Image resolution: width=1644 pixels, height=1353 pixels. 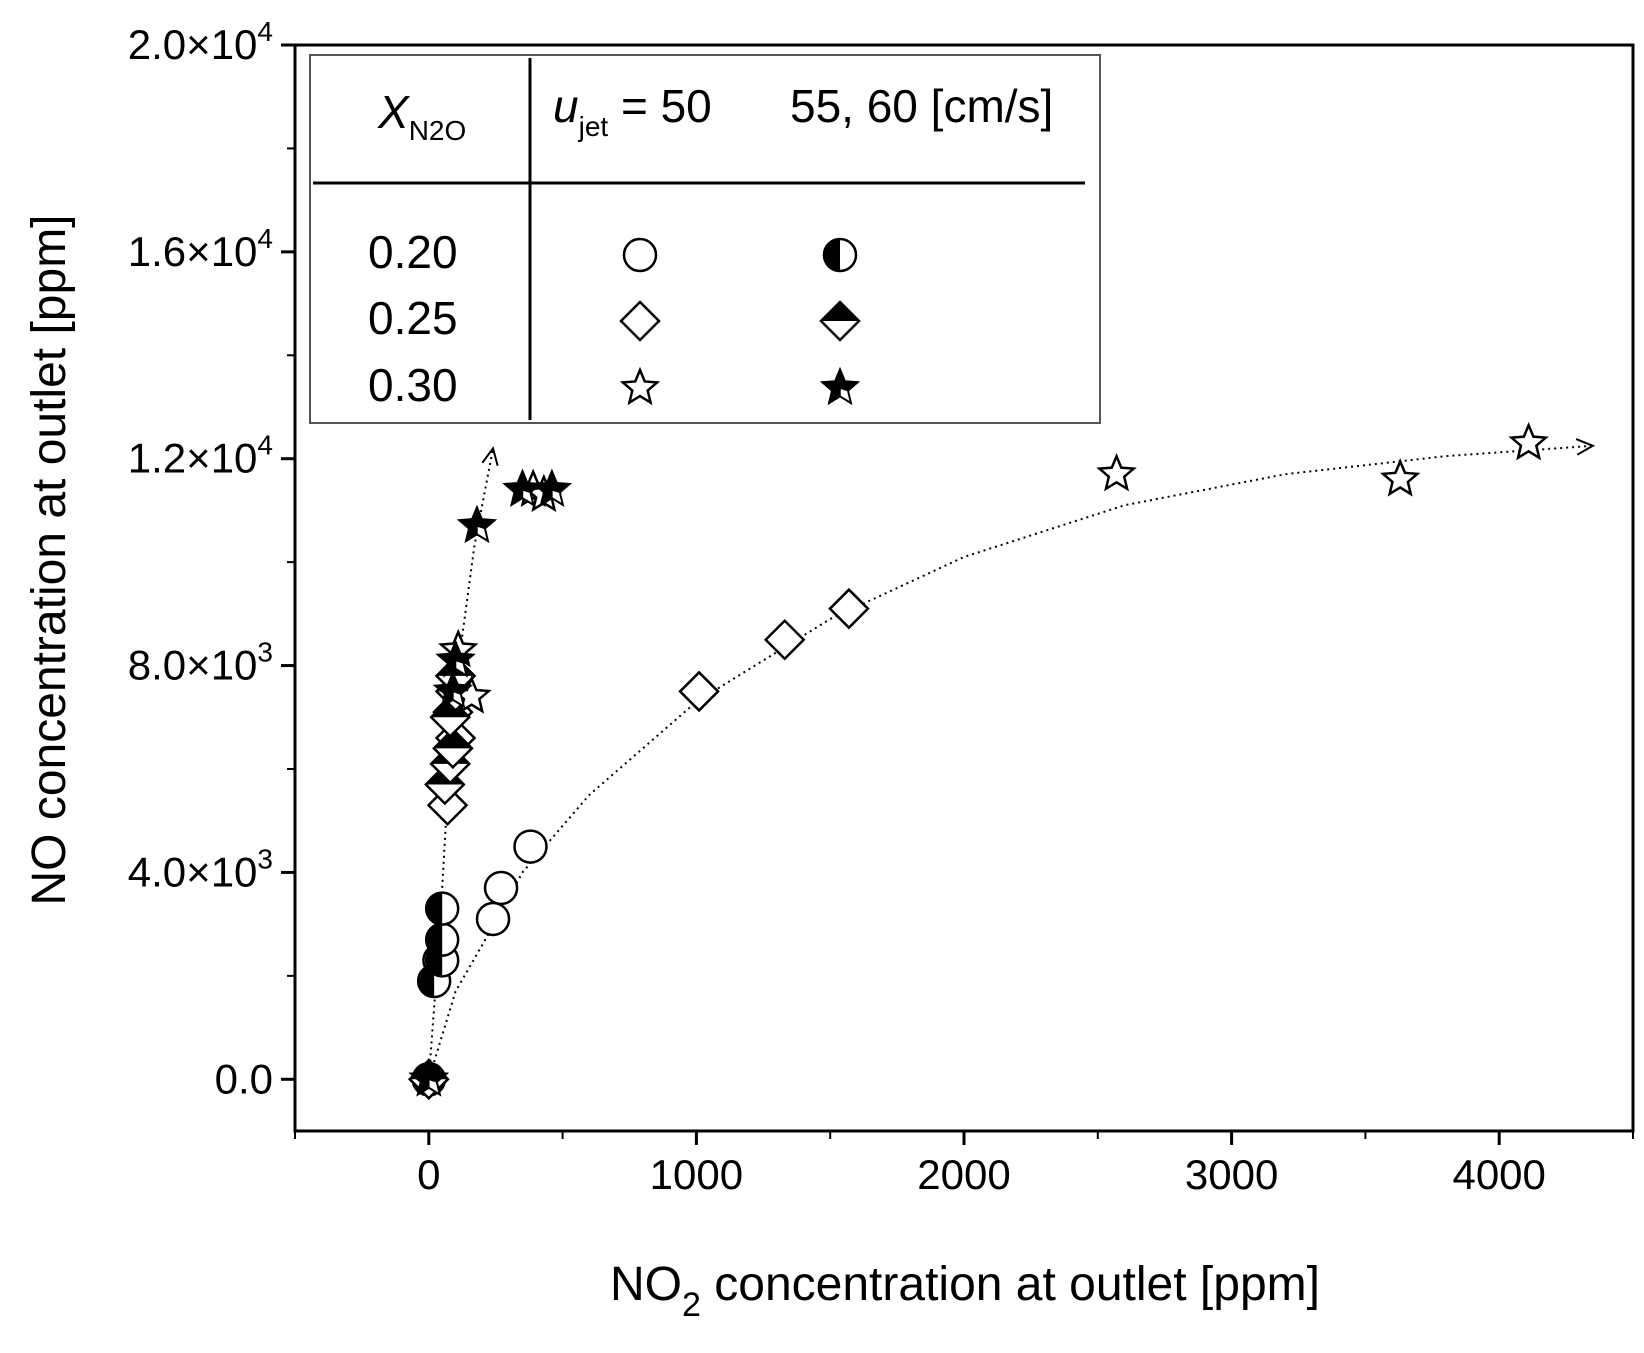 What do you see at coordinates (200, 663) in the screenshot?
I see `y-tick-label: 8.0×10³` at bounding box center [200, 663].